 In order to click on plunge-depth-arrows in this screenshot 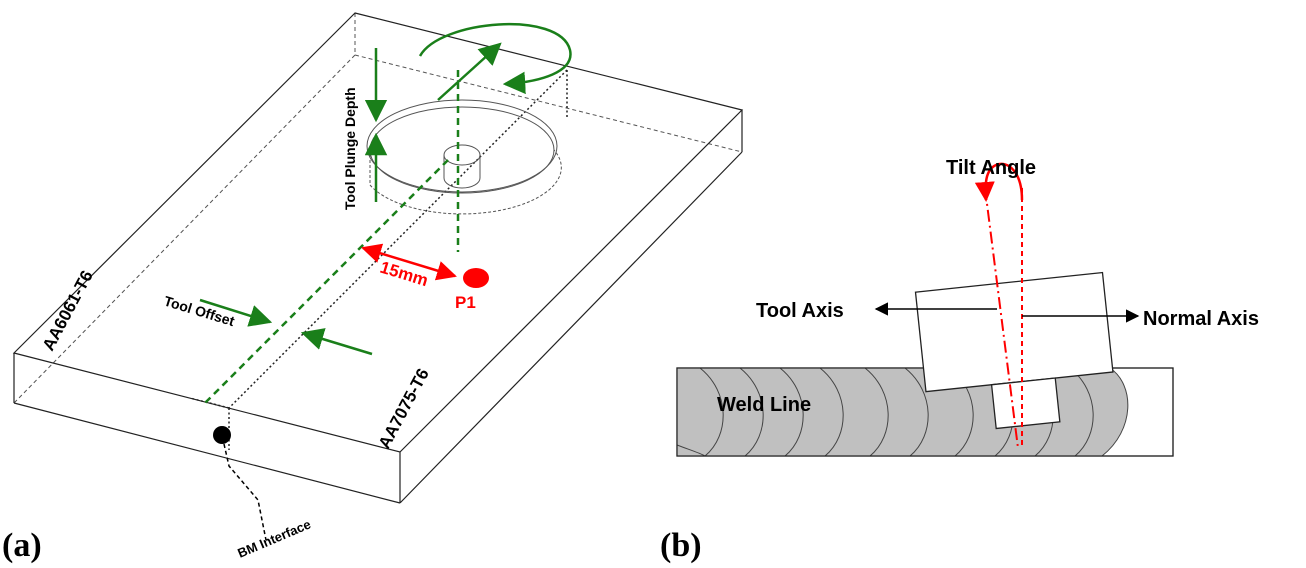, I will do `click(468, 112)`.